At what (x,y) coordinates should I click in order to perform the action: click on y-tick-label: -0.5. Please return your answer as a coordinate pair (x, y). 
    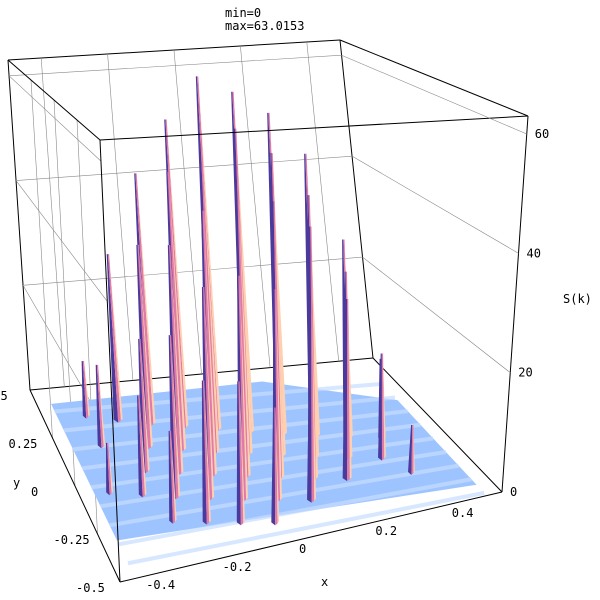
    Looking at the image, I should click on (90, 588).